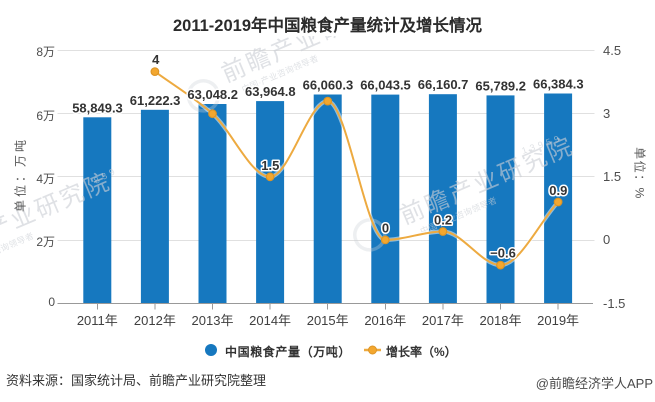 The width and height of the screenshot is (655, 402). I want to click on svg-text: 61,222.3, so click(155, 100).